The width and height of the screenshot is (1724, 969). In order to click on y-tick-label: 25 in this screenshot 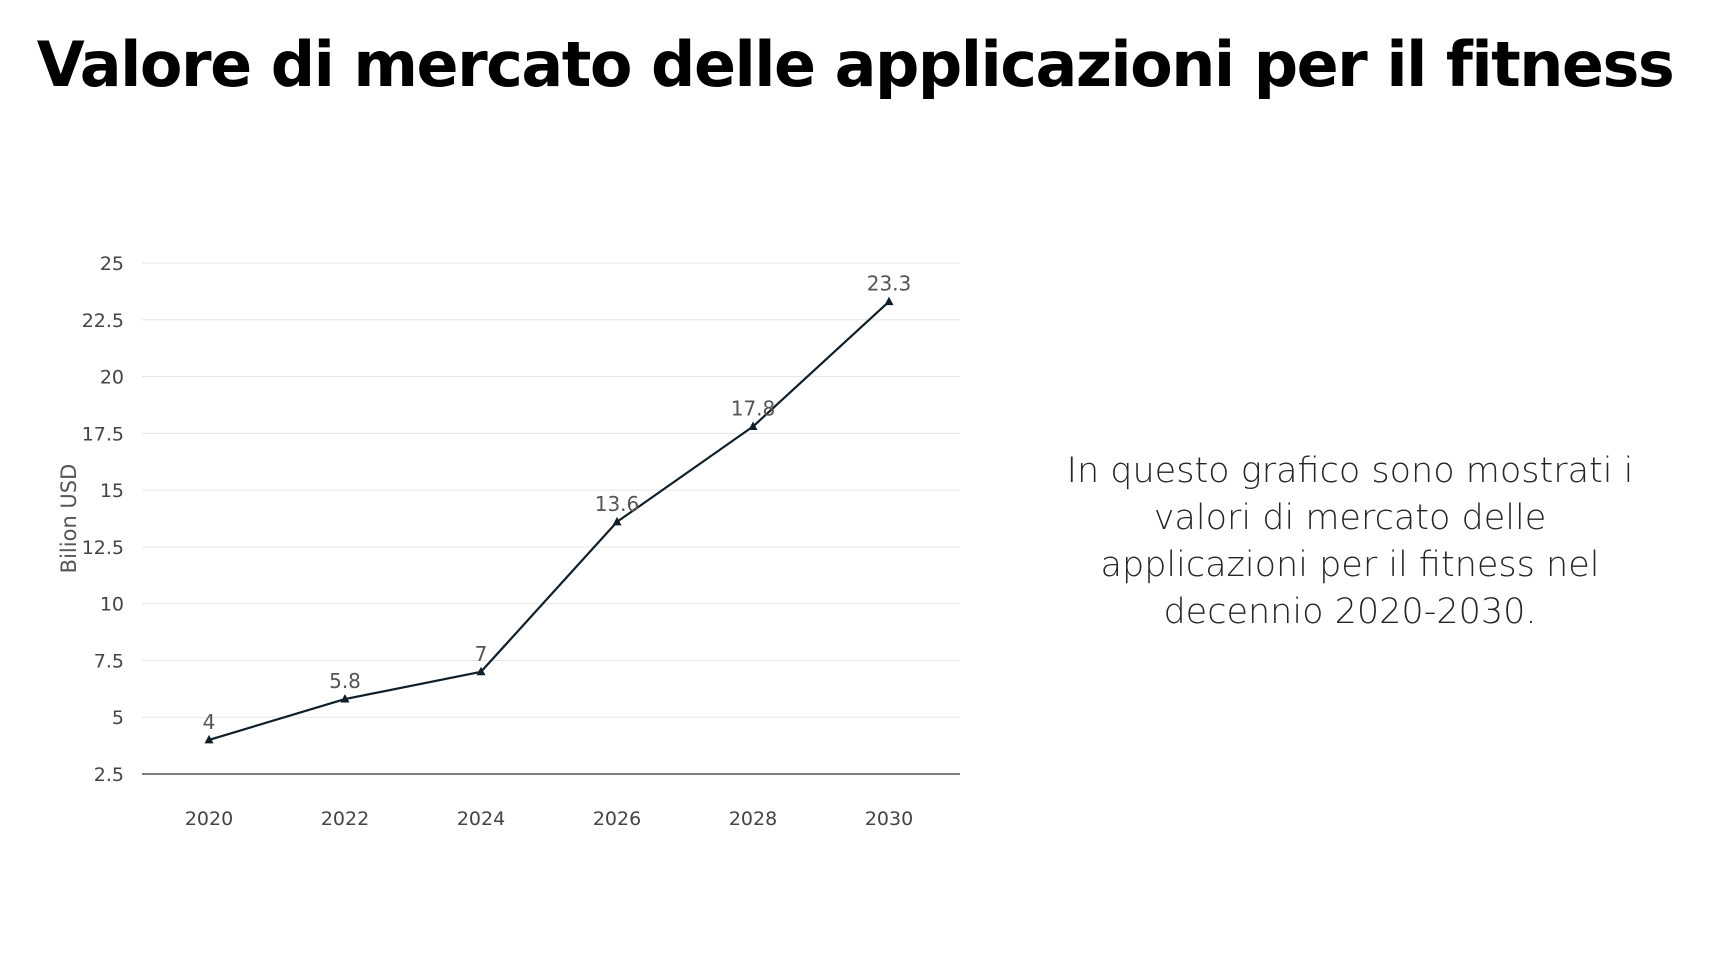, I will do `click(112, 264)`.